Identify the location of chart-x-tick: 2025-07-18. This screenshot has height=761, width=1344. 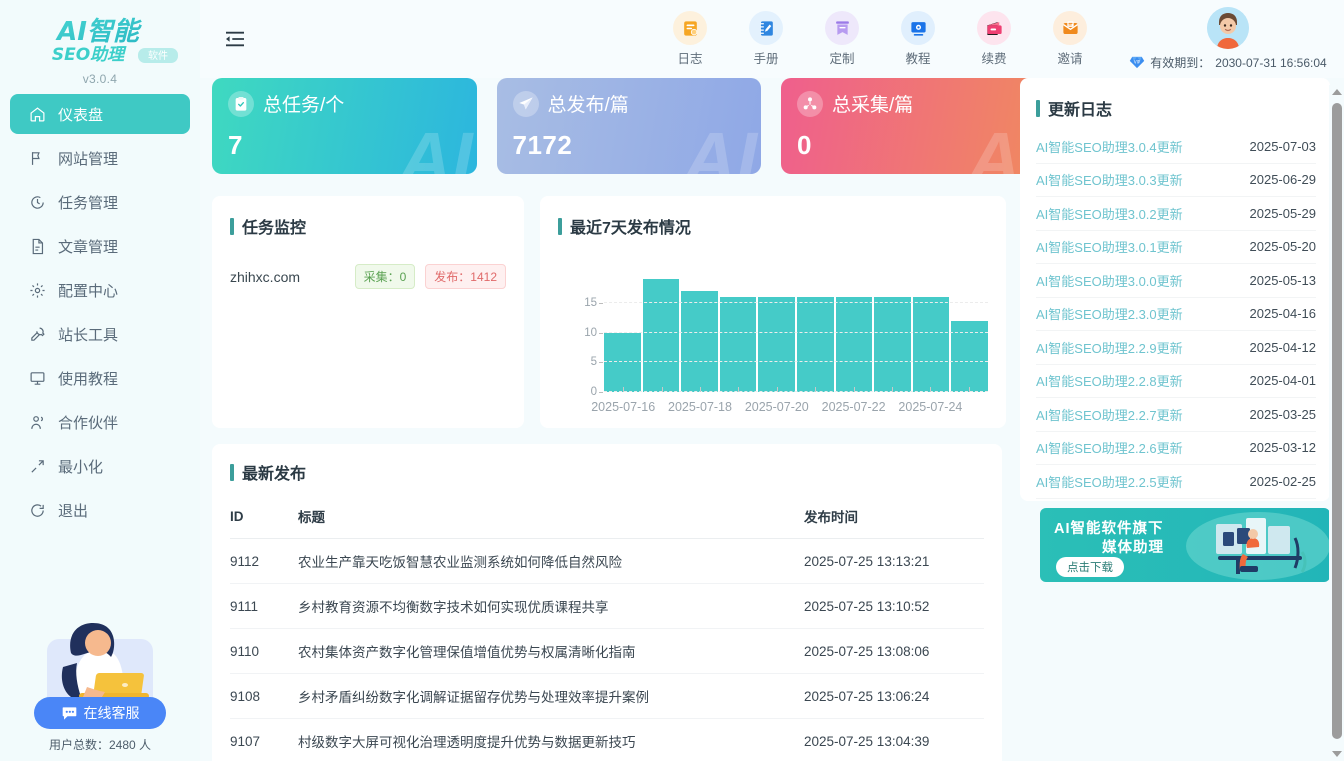
(700, 407).